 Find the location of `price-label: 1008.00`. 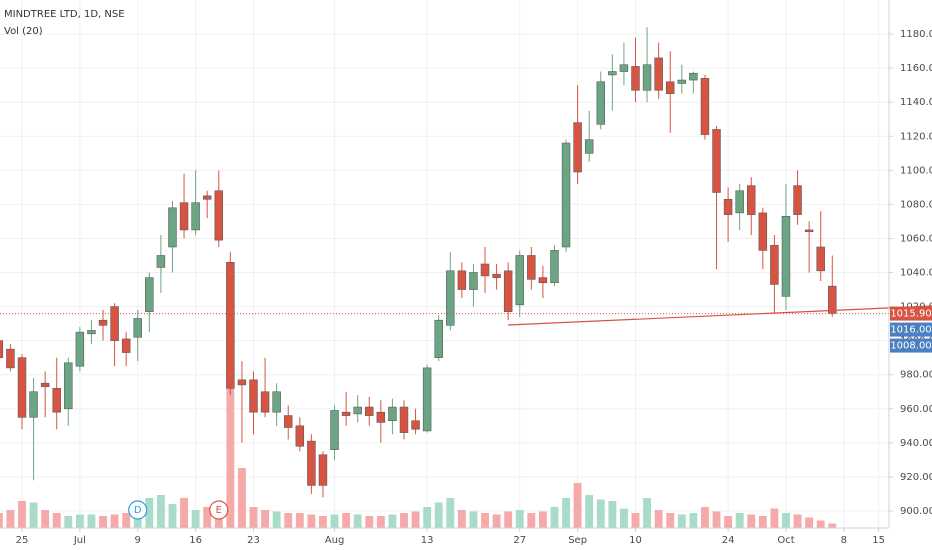

price-label: 1008.00 is located at coordinates (910, 346).